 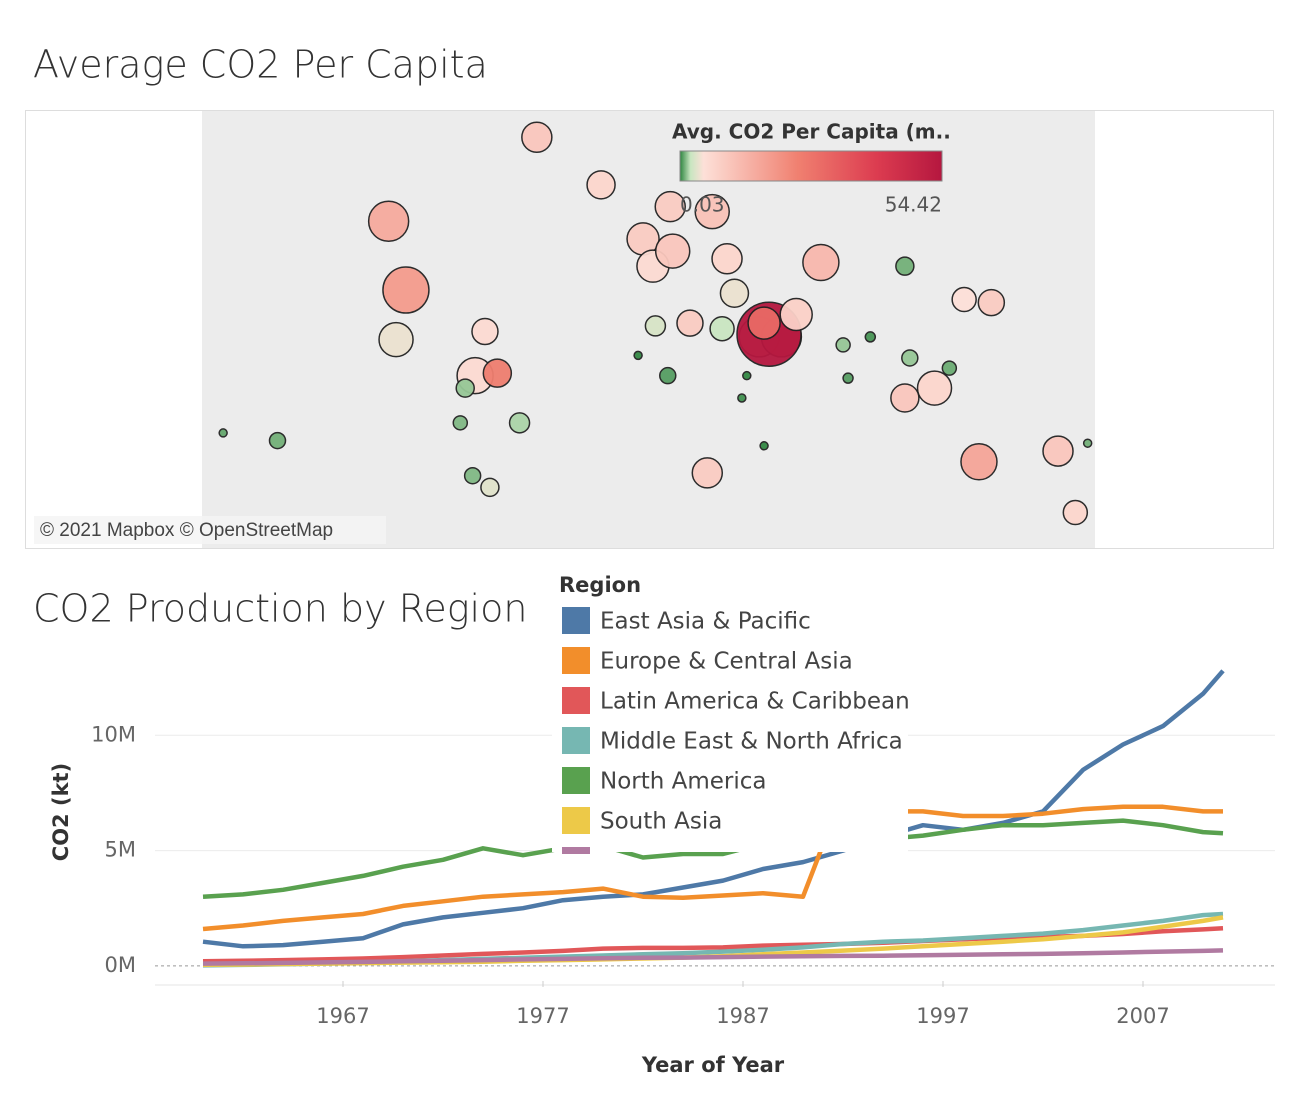 What do you see at coordinates (600, 585) in the screenshot?
I see `legend-title: Region` at bounding box center [600, 585].